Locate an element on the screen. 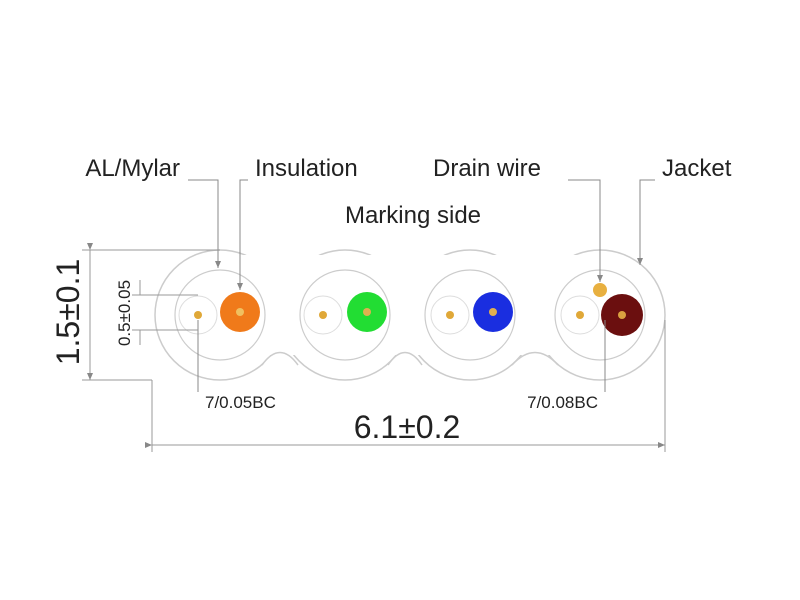 This screenshot has width=800, height=600. conductors is located at coordinates (410, 309).